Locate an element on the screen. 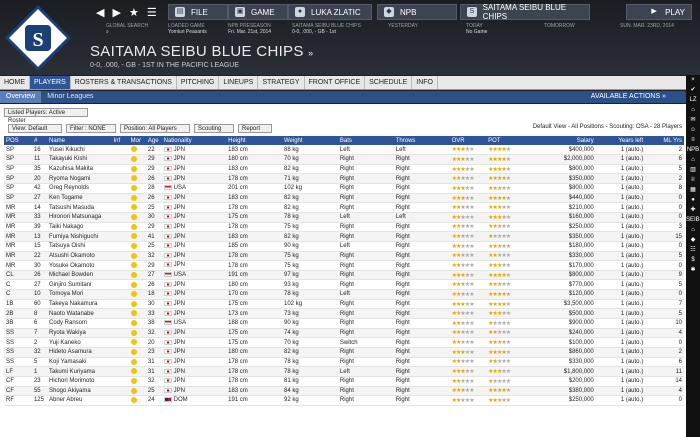 The image size is (700, 437). cell-name: Fumiya Nishiguchi is located at coordinates (79, 236).